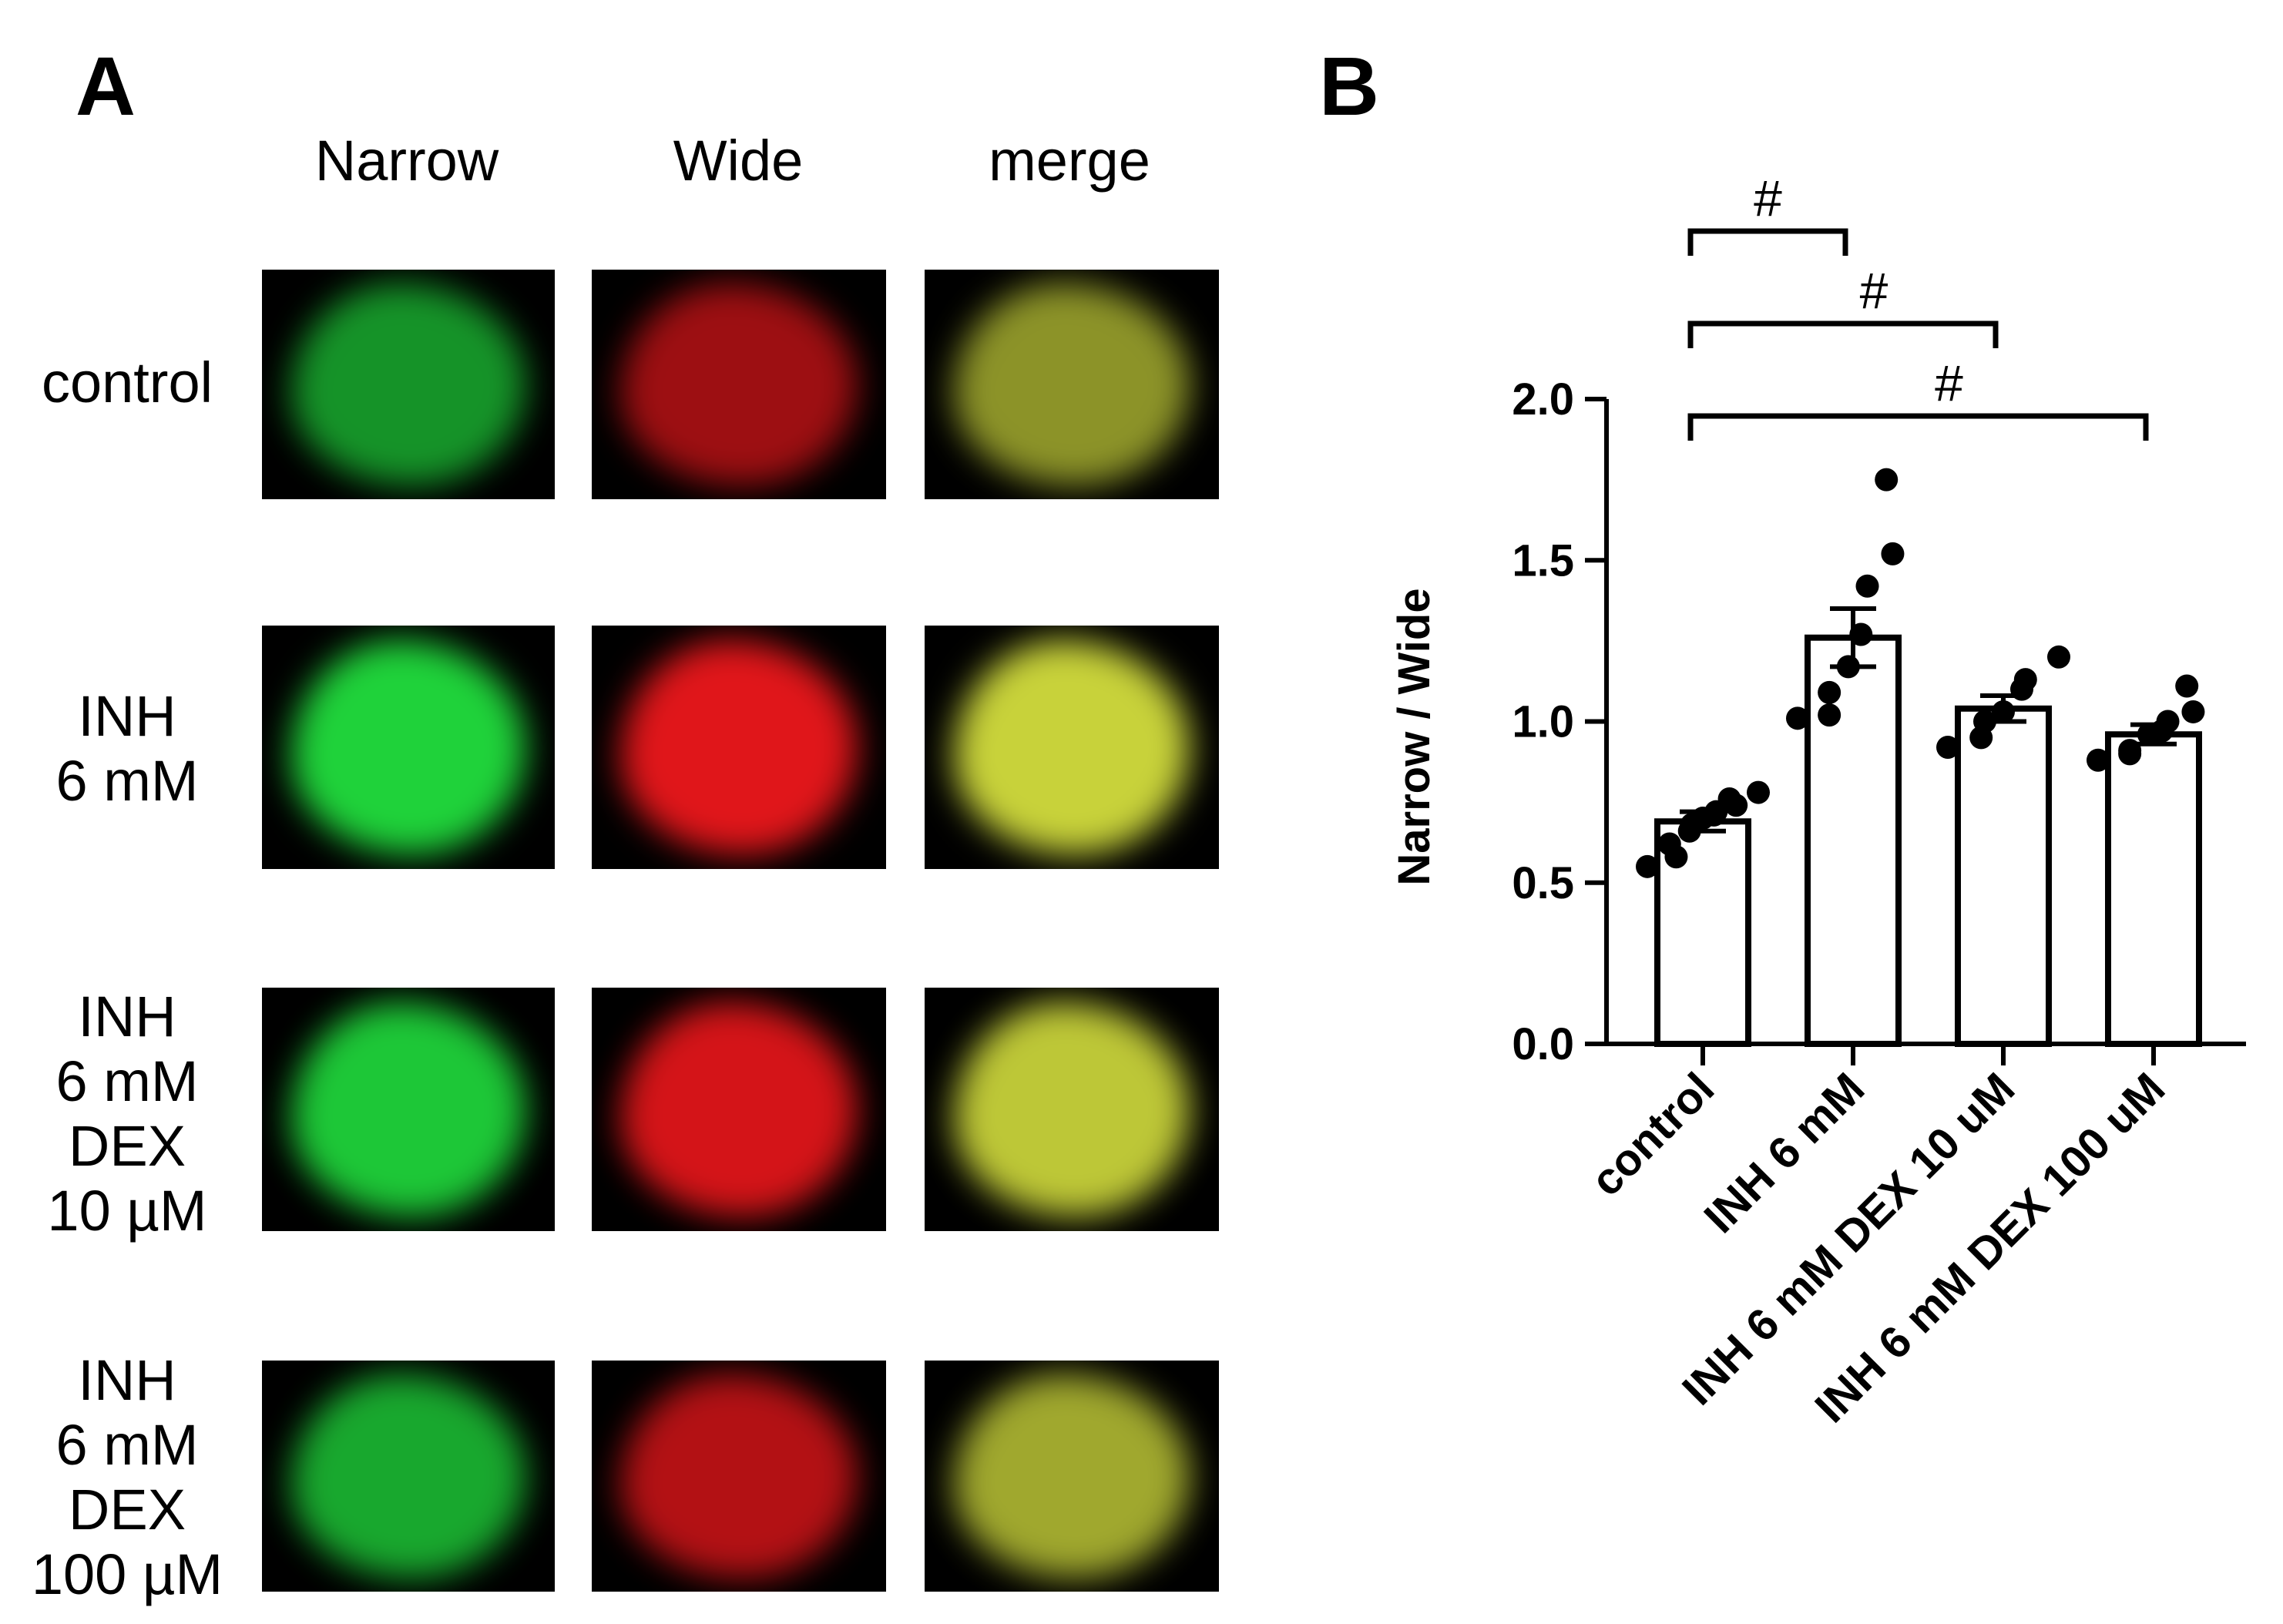  Describe the element at coordinates (127, 382) in the screenshot. I see `row-label-control: control` at that location.